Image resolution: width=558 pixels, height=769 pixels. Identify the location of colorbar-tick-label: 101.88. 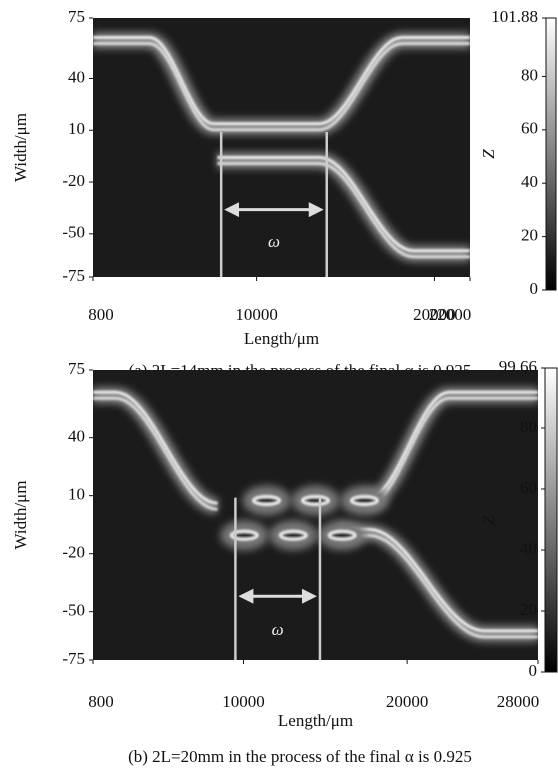
(514, 16).